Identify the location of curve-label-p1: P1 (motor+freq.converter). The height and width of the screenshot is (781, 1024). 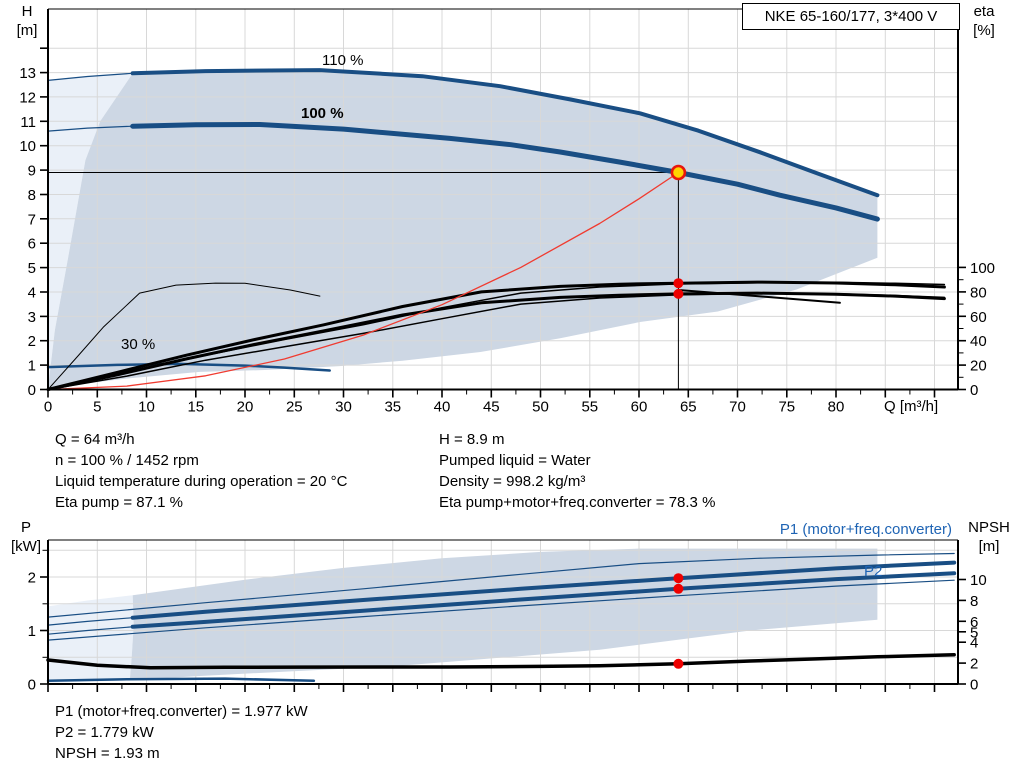
(865, 529).